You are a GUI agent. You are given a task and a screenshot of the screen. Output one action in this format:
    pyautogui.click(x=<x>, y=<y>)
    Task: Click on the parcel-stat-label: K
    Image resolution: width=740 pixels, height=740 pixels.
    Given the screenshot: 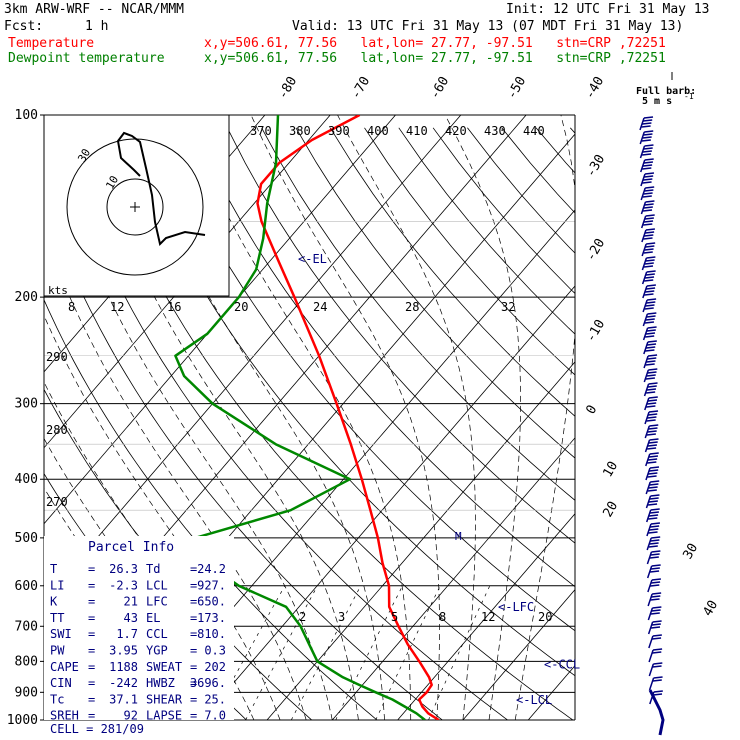 What is the action you would take?
    pyautogui.click(x=54, y=602)
    